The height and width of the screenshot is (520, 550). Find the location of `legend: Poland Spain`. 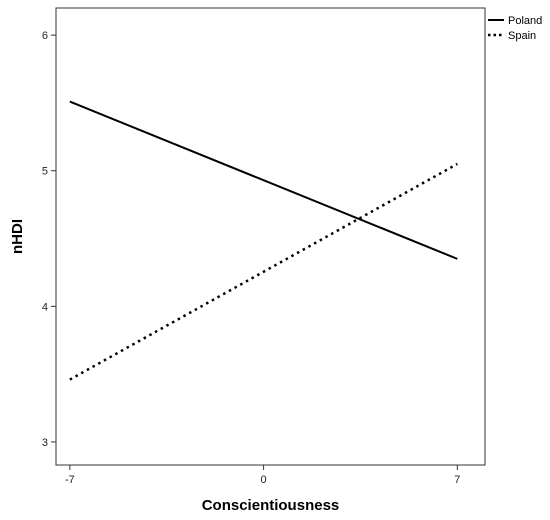

legend: Poland Spain is located at coordinates (515, 28).